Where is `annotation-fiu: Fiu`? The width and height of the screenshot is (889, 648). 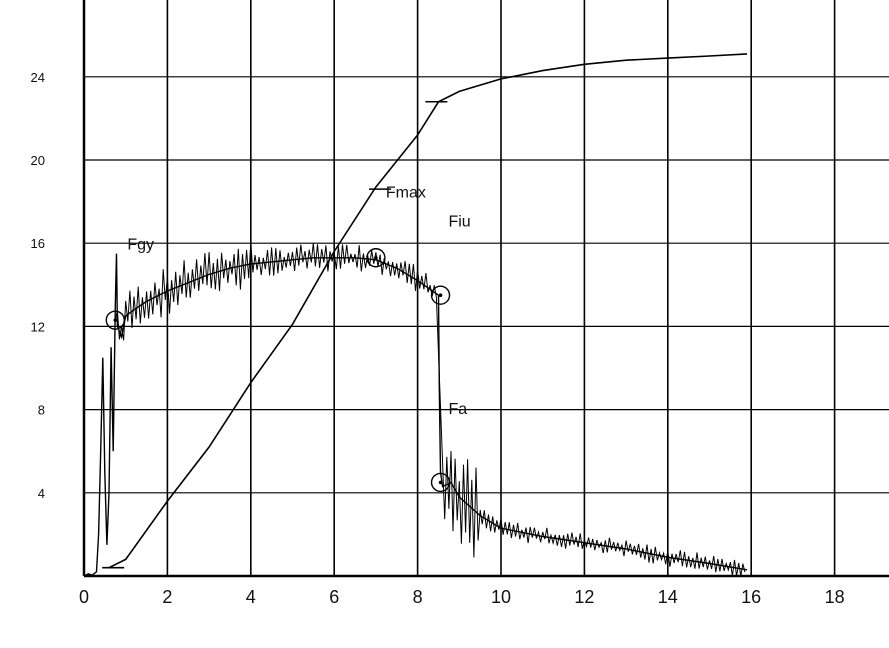
annotation-fiu: Fiu is located at coordinates (459, 222).